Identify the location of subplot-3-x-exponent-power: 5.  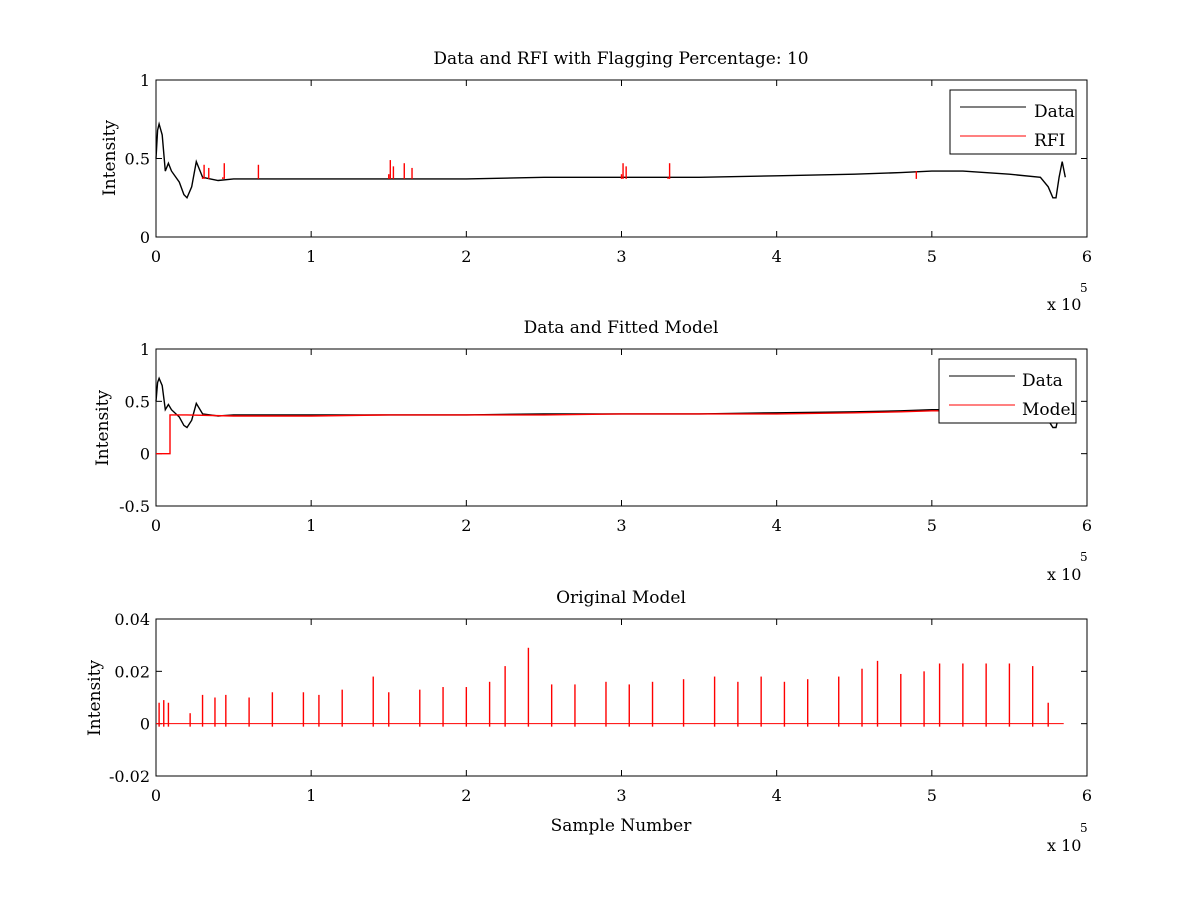
(1084, 828).